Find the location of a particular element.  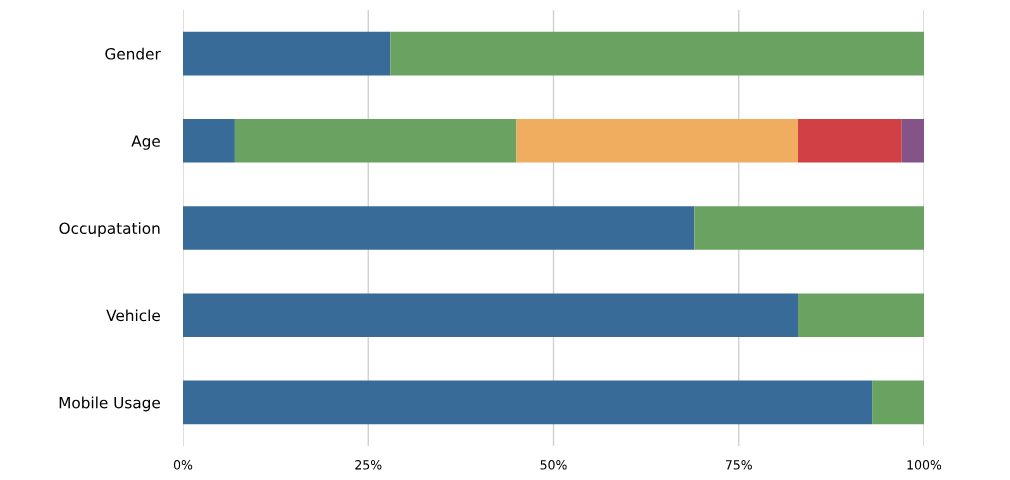

x-tick-label: 50% is located at coordinates (553, 465).